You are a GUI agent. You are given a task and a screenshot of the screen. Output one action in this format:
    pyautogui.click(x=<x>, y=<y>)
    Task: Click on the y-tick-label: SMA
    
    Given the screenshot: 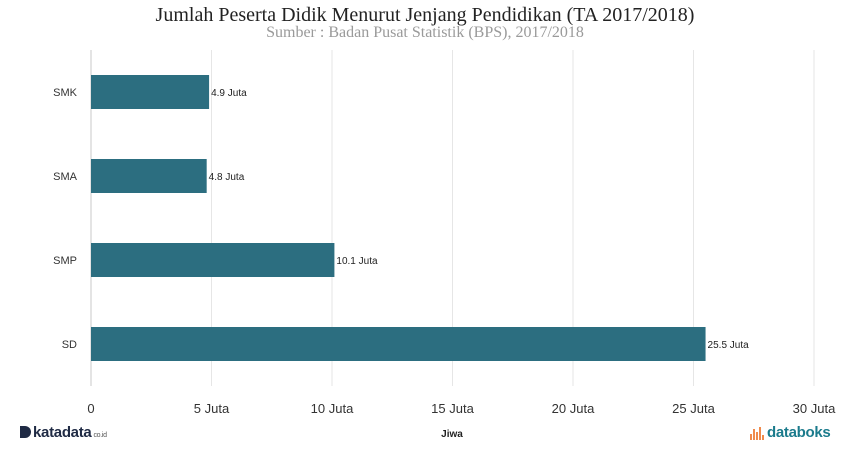 What is the action you would take?
    pyautogui.click(x=65, y=177)
    